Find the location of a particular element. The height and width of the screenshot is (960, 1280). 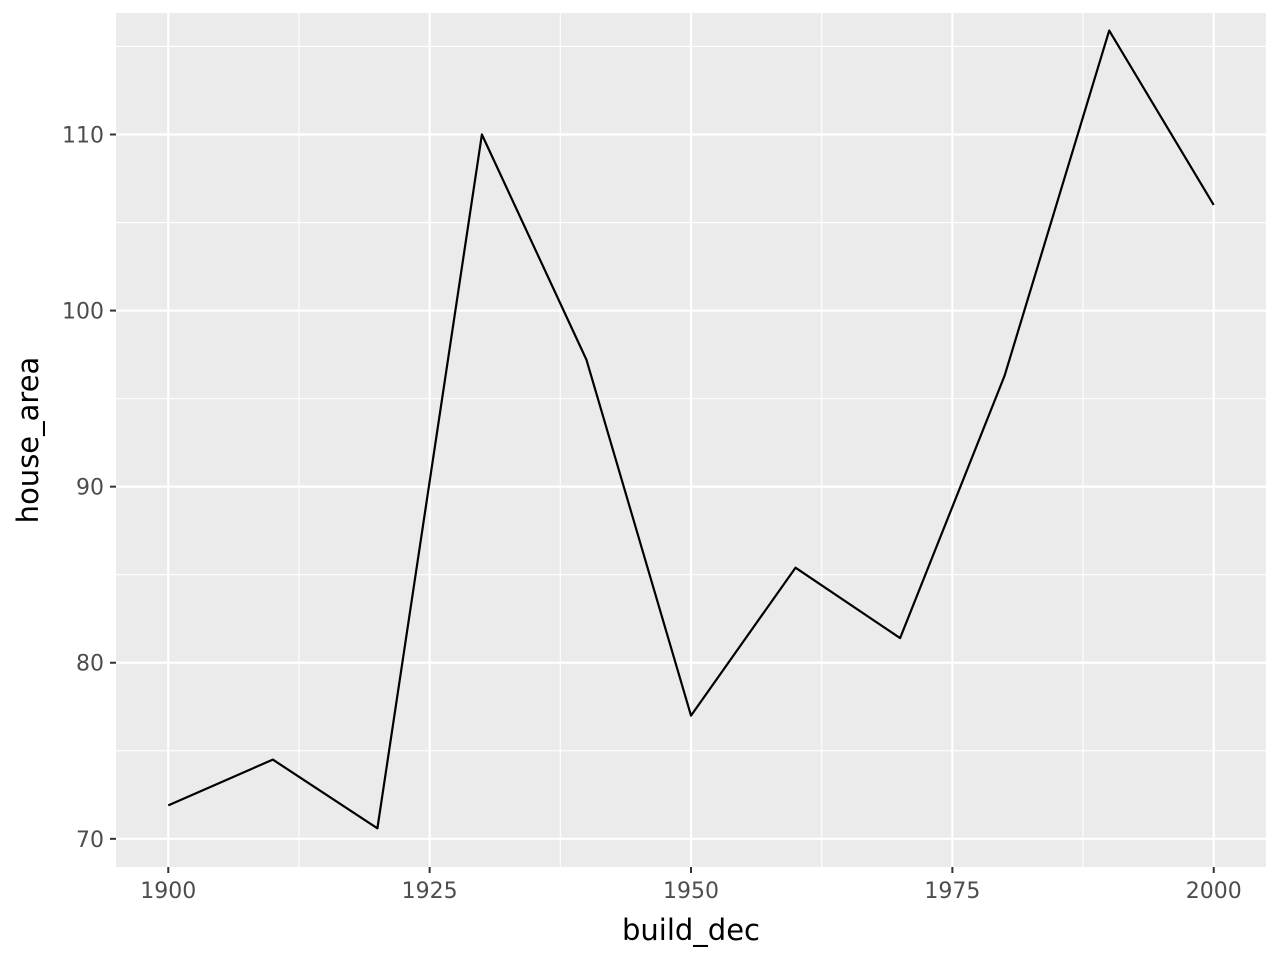

y-tick-label: 90 is located at coordinates (90, 488).